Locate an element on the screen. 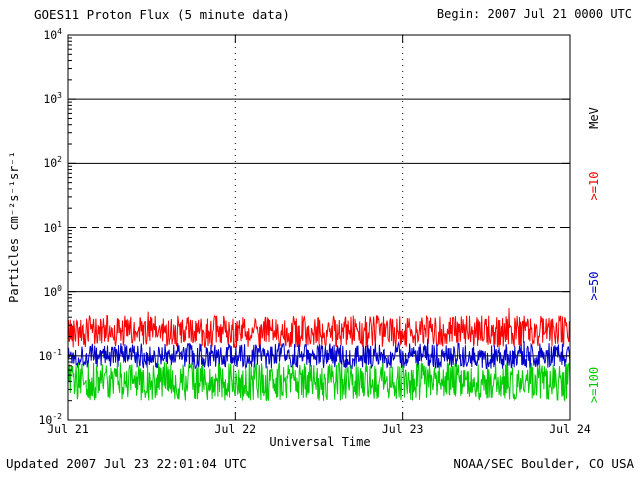 Image resolution: width=640 pixels, height=480 pixels. credit-label: NOAA/SEC Boulder, CO USA is located at coordinates (543, 463).